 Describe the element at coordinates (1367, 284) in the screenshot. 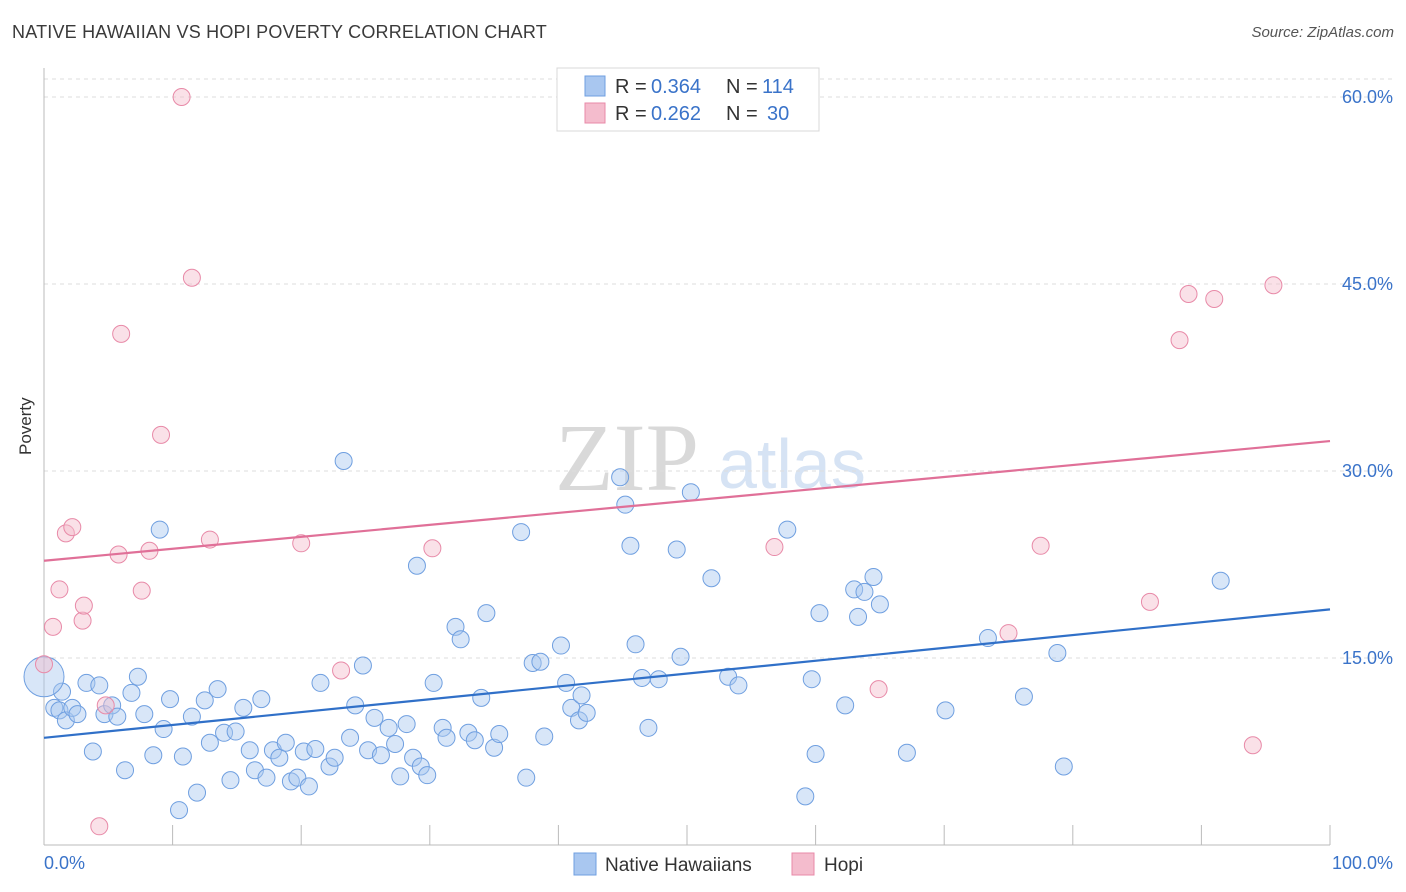

I see `y-tick-label: 45.0%` at that location.